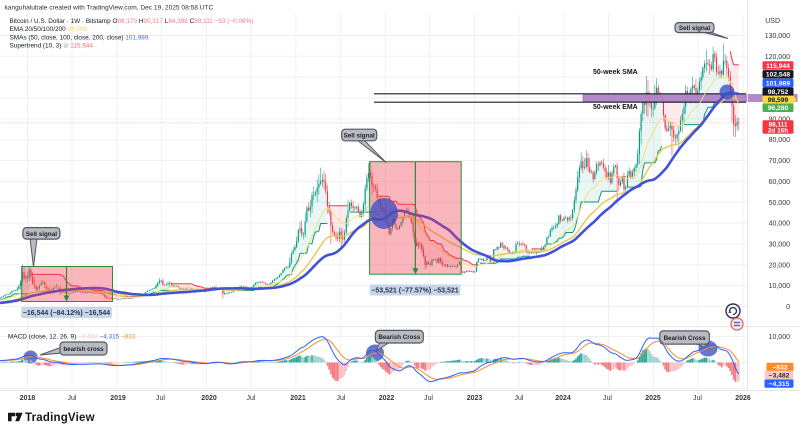  What do you see at coordinates (780, 265) in the screenshot?
I see `svg-text: 20,000` at bounding box center [780, 265].